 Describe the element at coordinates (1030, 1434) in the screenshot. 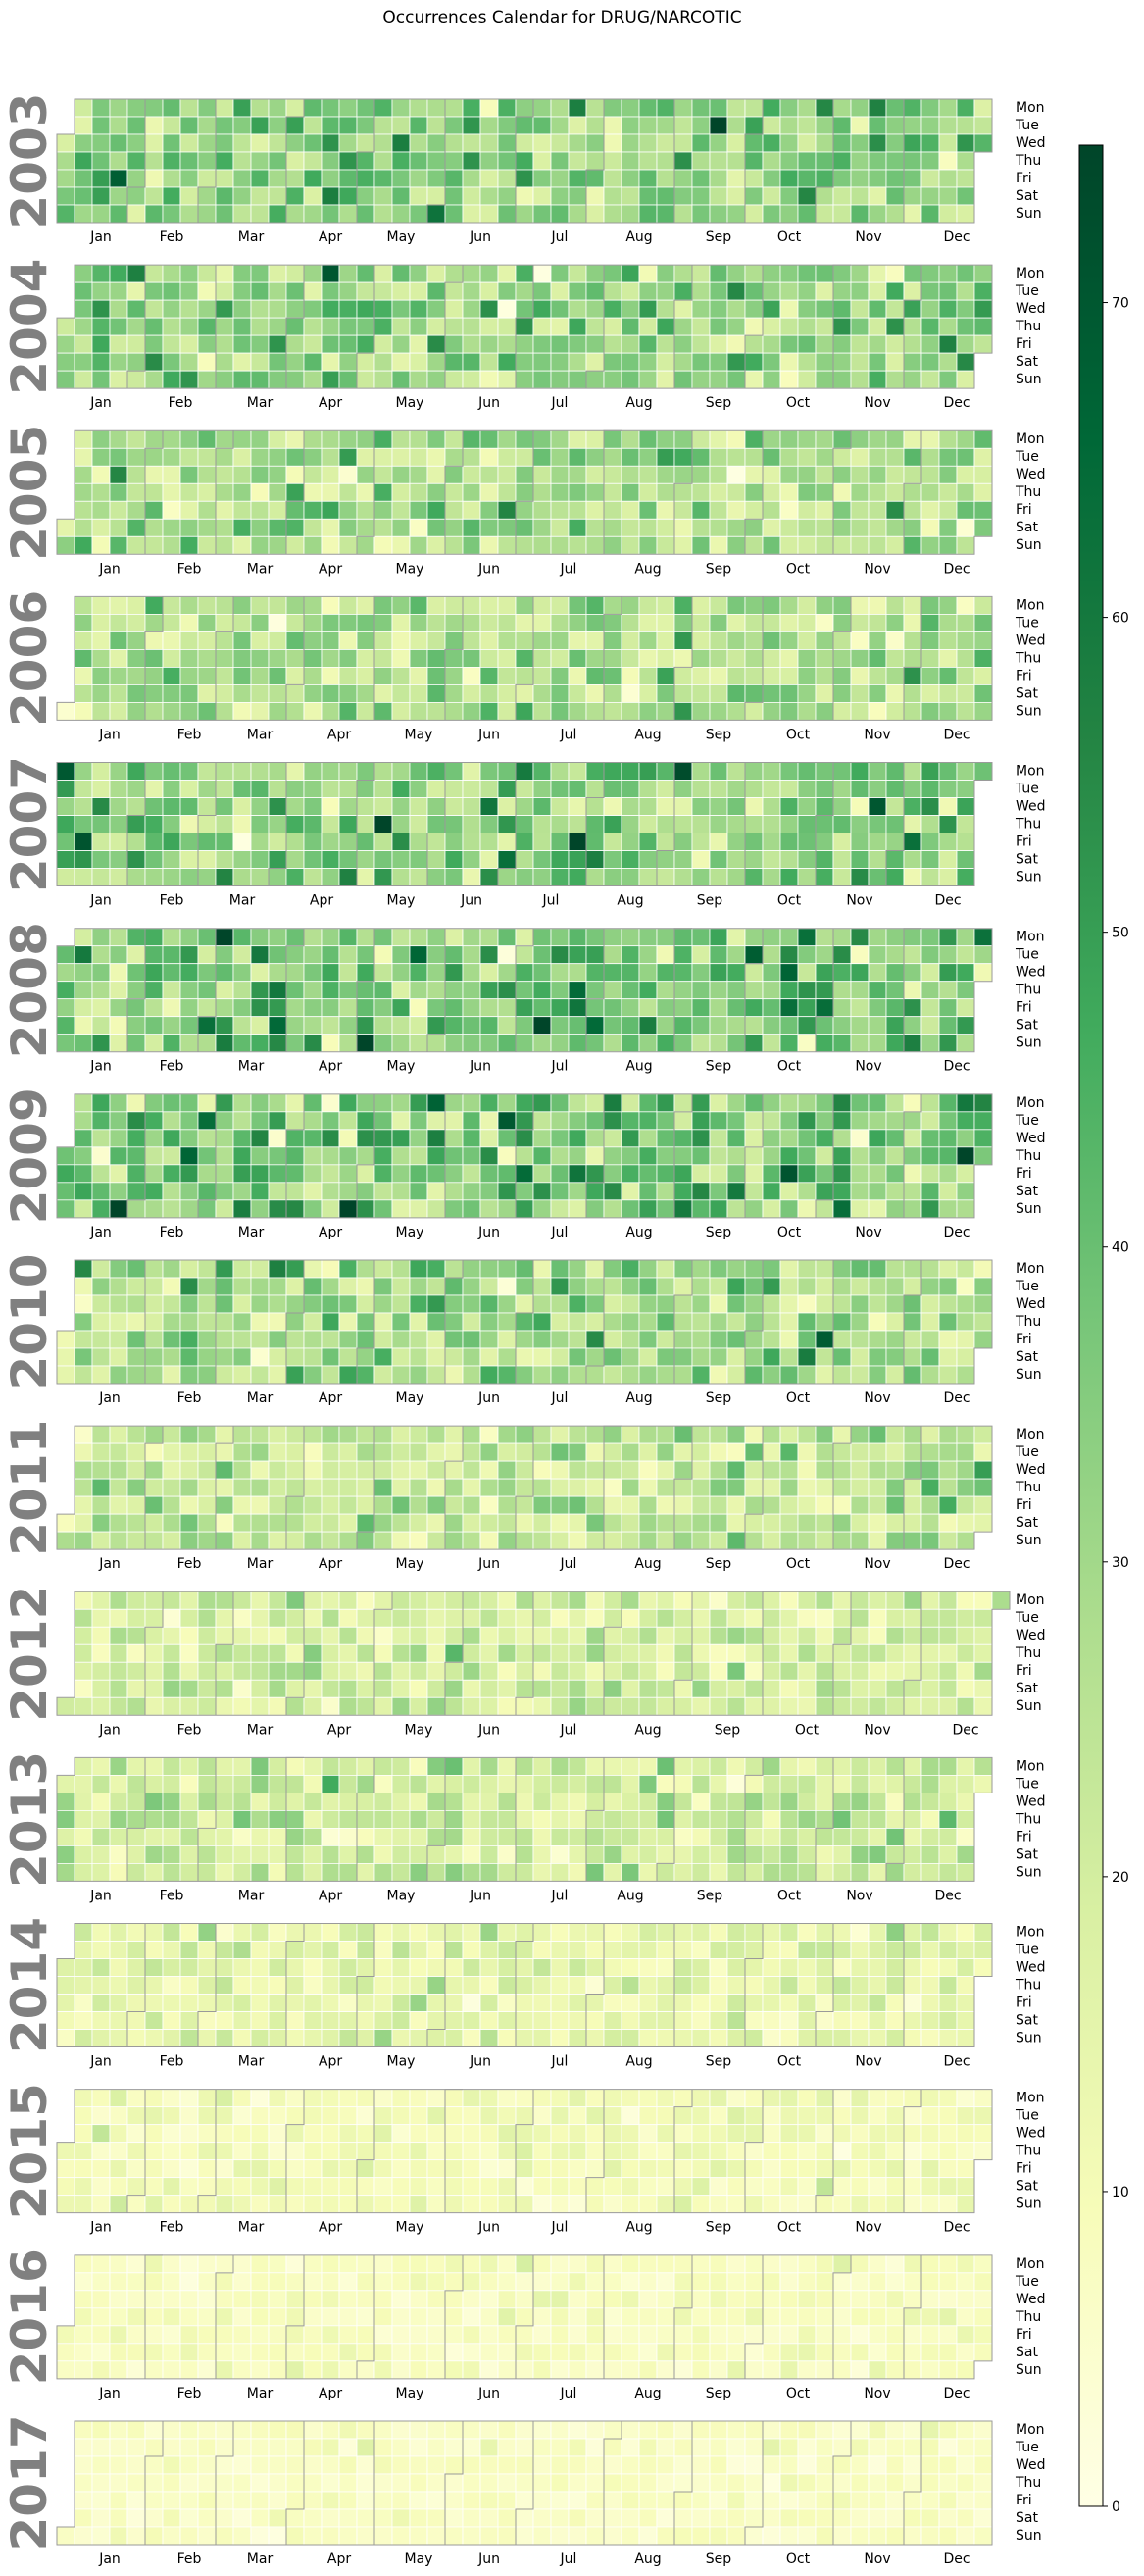

I see `weekday-label-mon: Mon` at that location.